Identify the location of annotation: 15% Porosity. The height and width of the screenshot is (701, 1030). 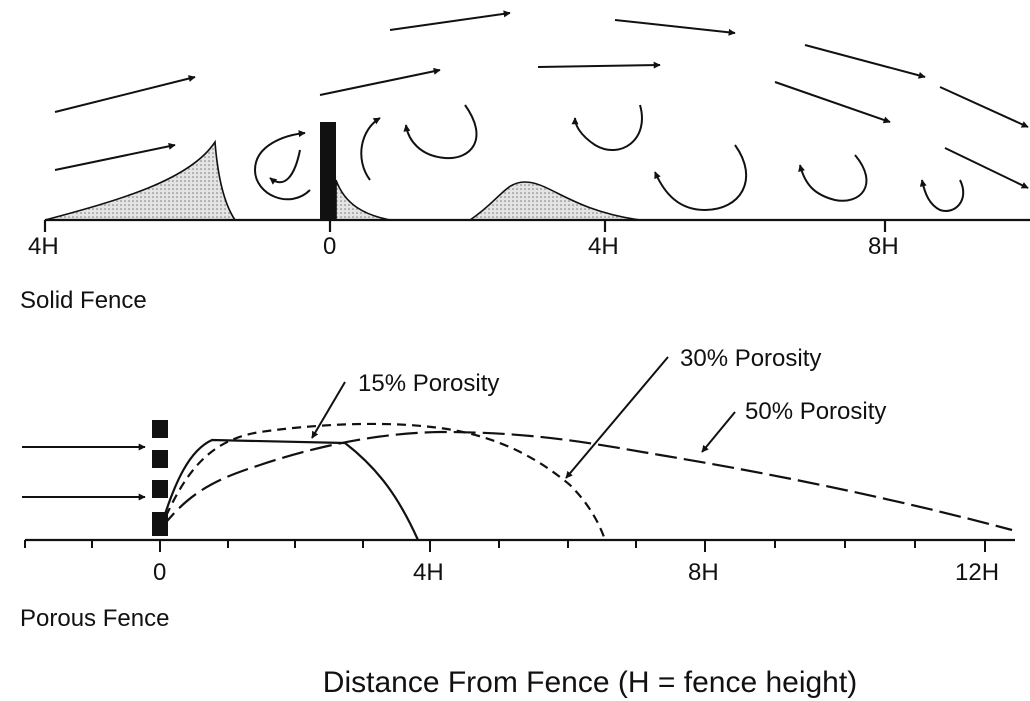
(428, 383).